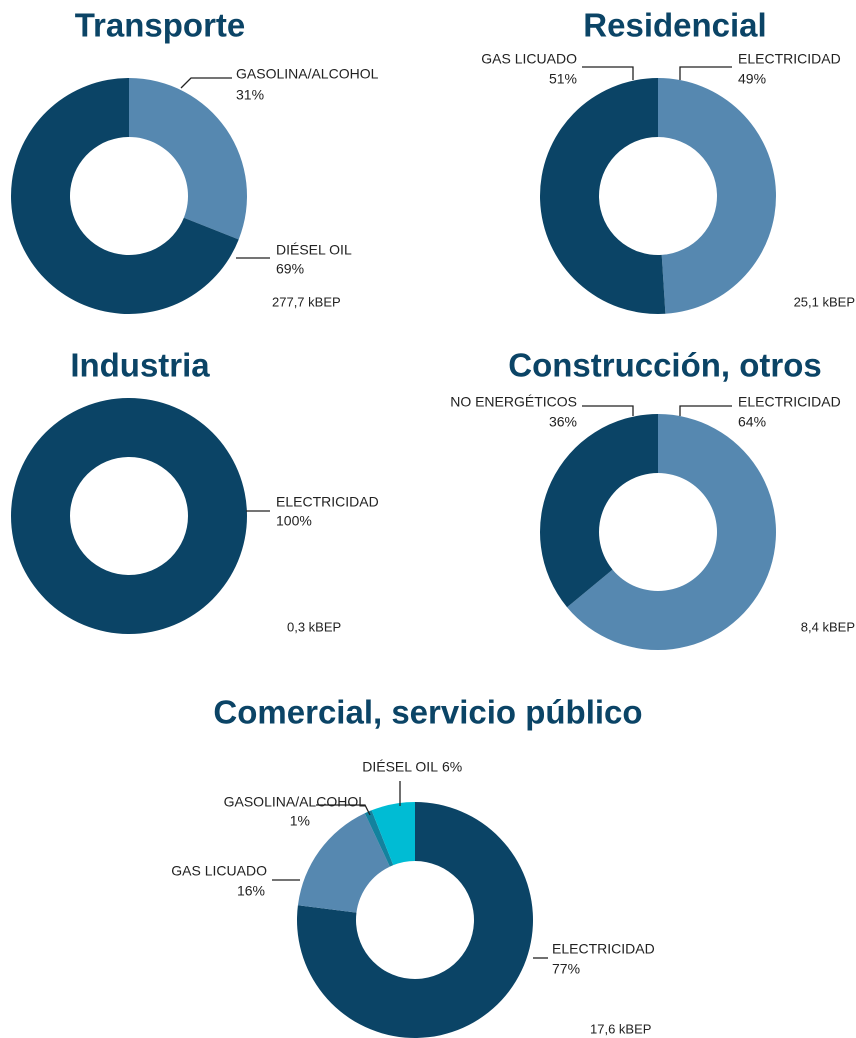 The height and width of the screenshot is (1038, 856). What do you see at coordinates (824, 301) in the screenshot?
I see `total-annotation: 25,1 kBEP` at bounding box center [824, 301].